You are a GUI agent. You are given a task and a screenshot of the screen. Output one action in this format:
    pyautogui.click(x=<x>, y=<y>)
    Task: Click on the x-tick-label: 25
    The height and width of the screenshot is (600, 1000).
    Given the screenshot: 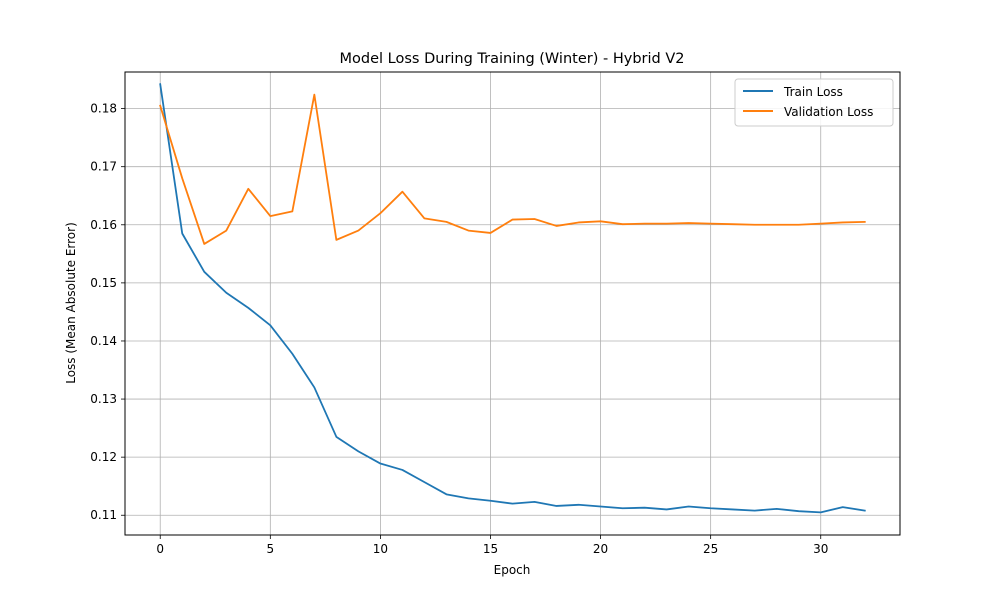 What is the action you would take?
    pyautogui.click(x=710, y=549)
    